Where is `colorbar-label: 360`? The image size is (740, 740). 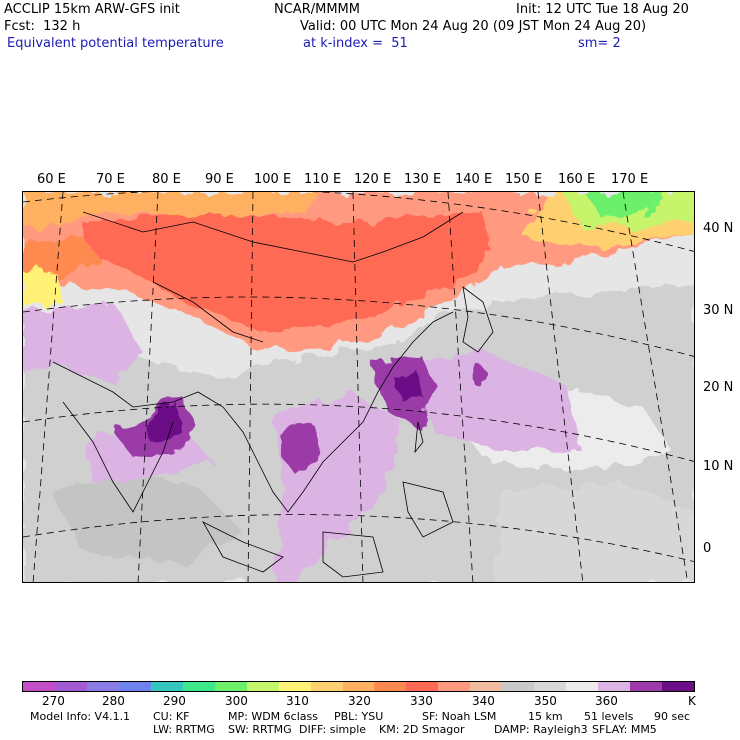
colorbar-label: 360 is located at coordinates (606, 701).